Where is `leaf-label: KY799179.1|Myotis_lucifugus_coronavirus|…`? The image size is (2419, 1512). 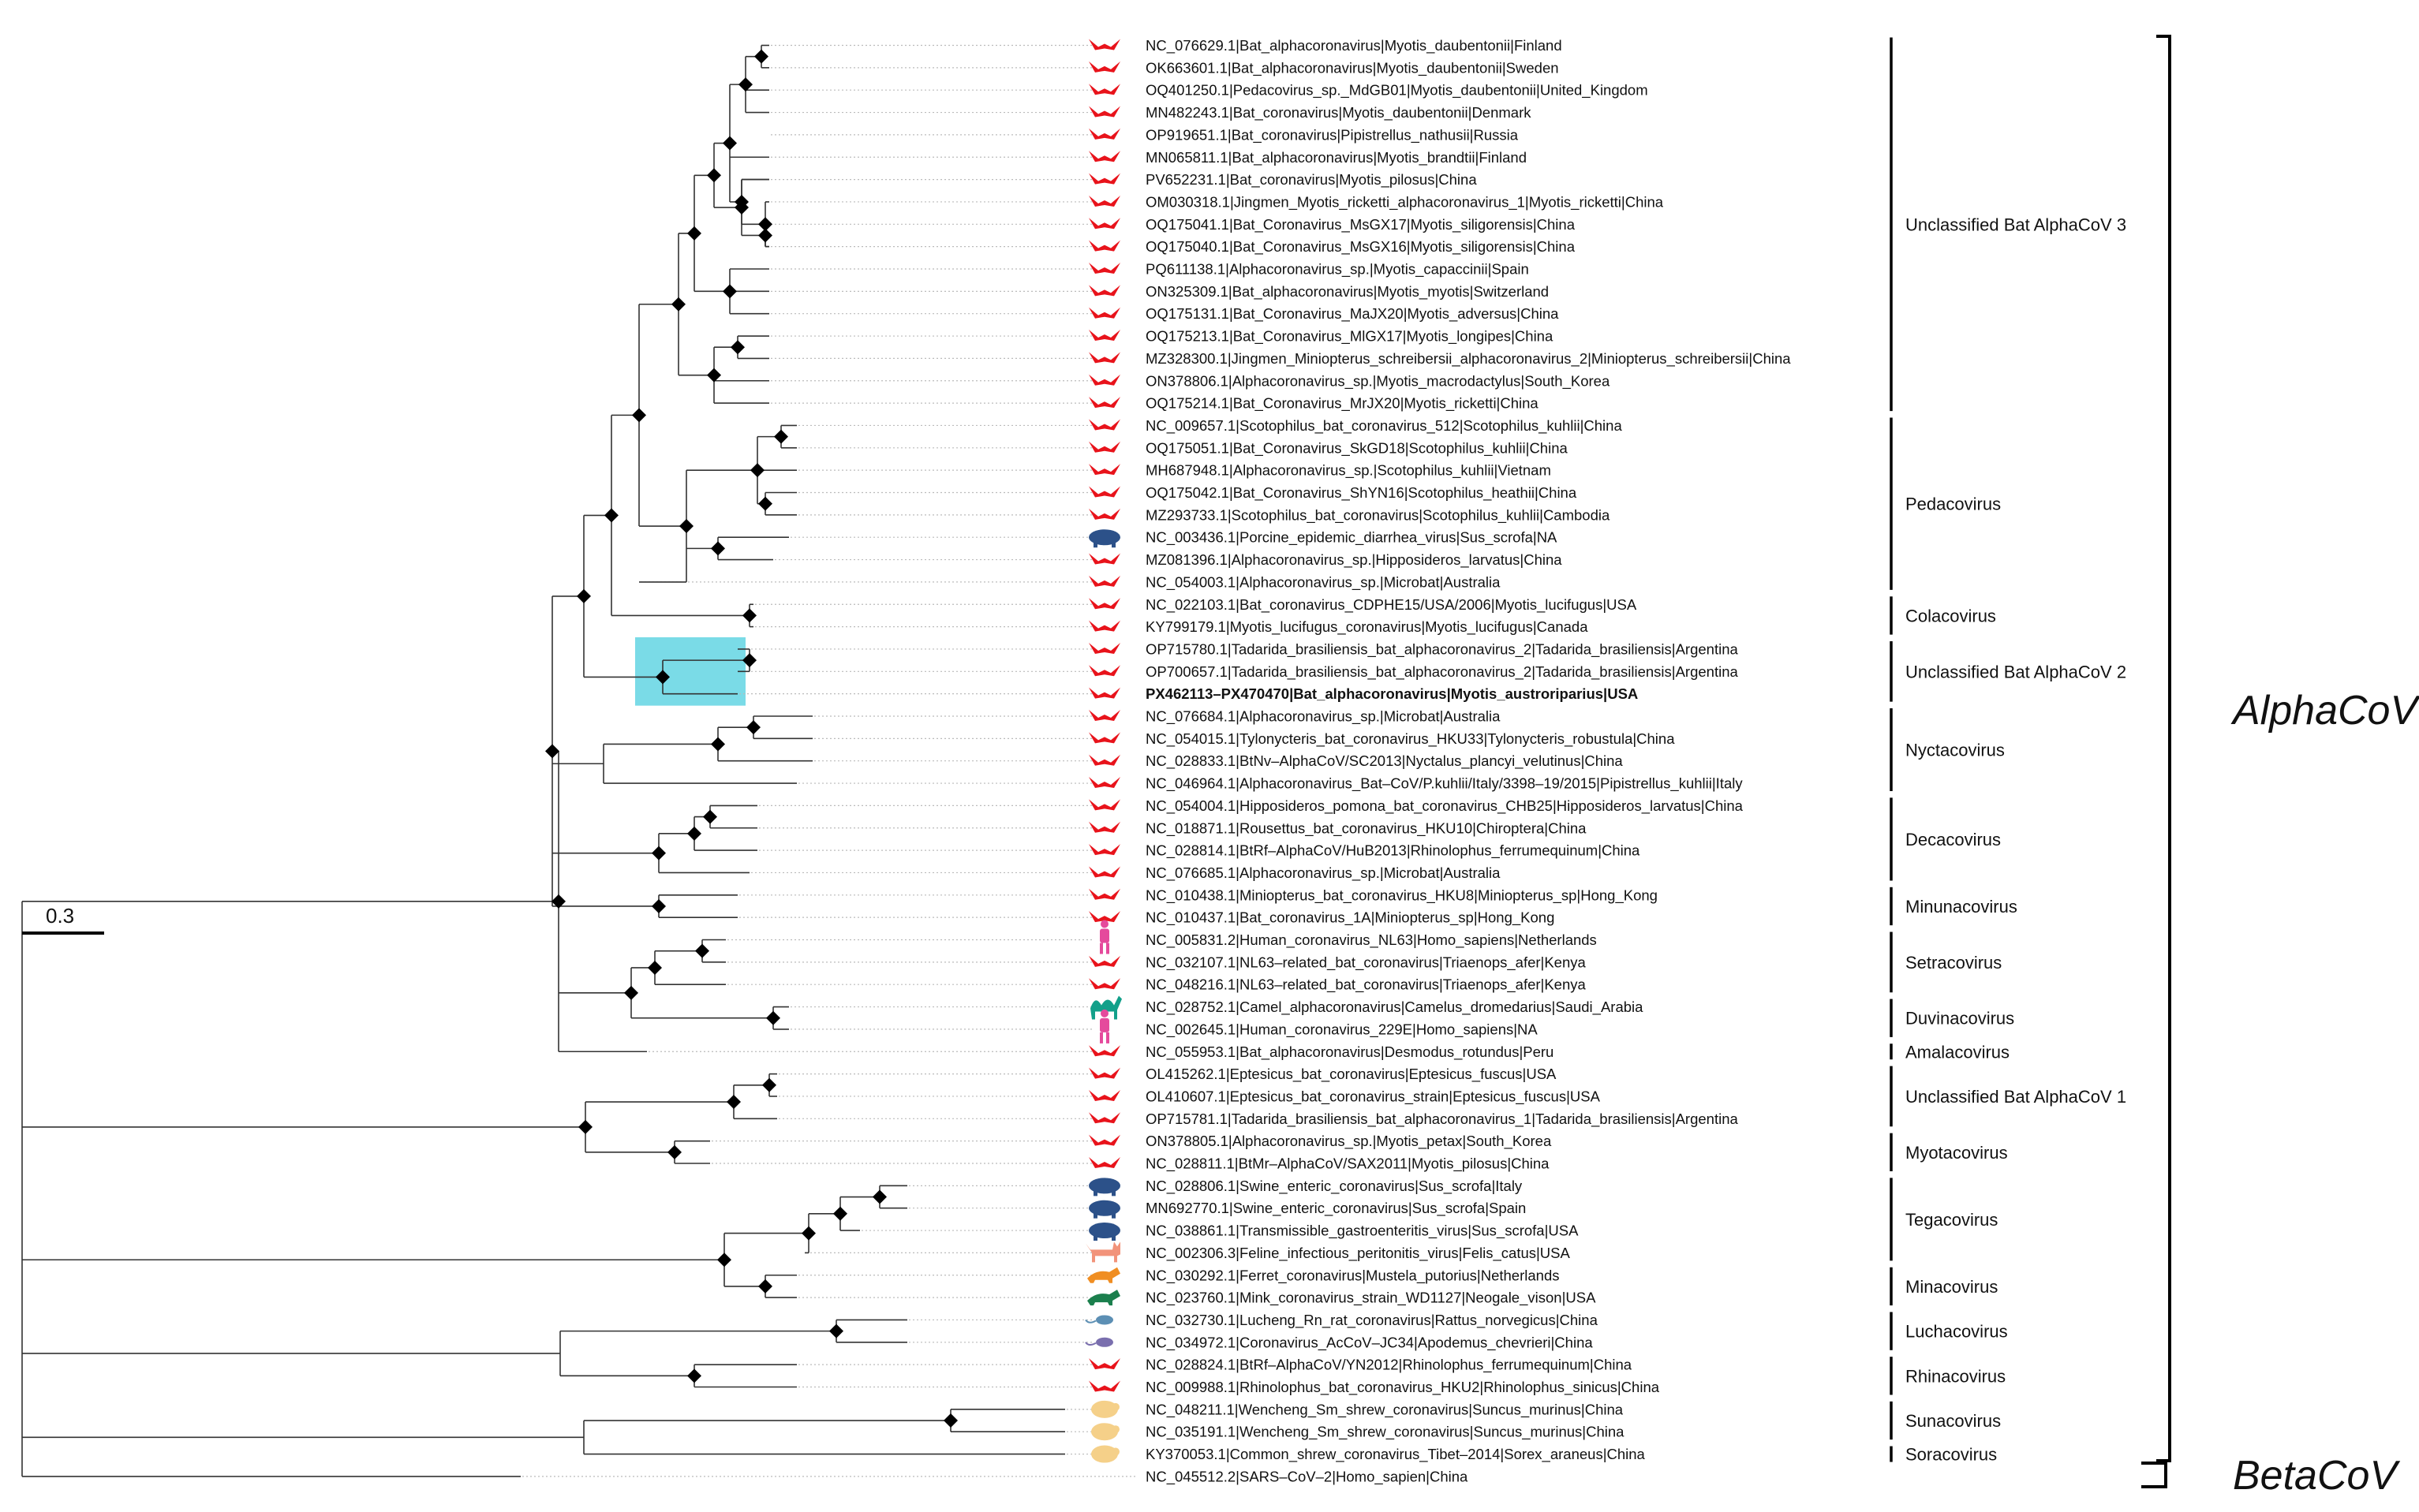 leaf-label: KY799179.1|Myotis_lucifugus_coronavirus|… is located at coordinates (1367, 627).